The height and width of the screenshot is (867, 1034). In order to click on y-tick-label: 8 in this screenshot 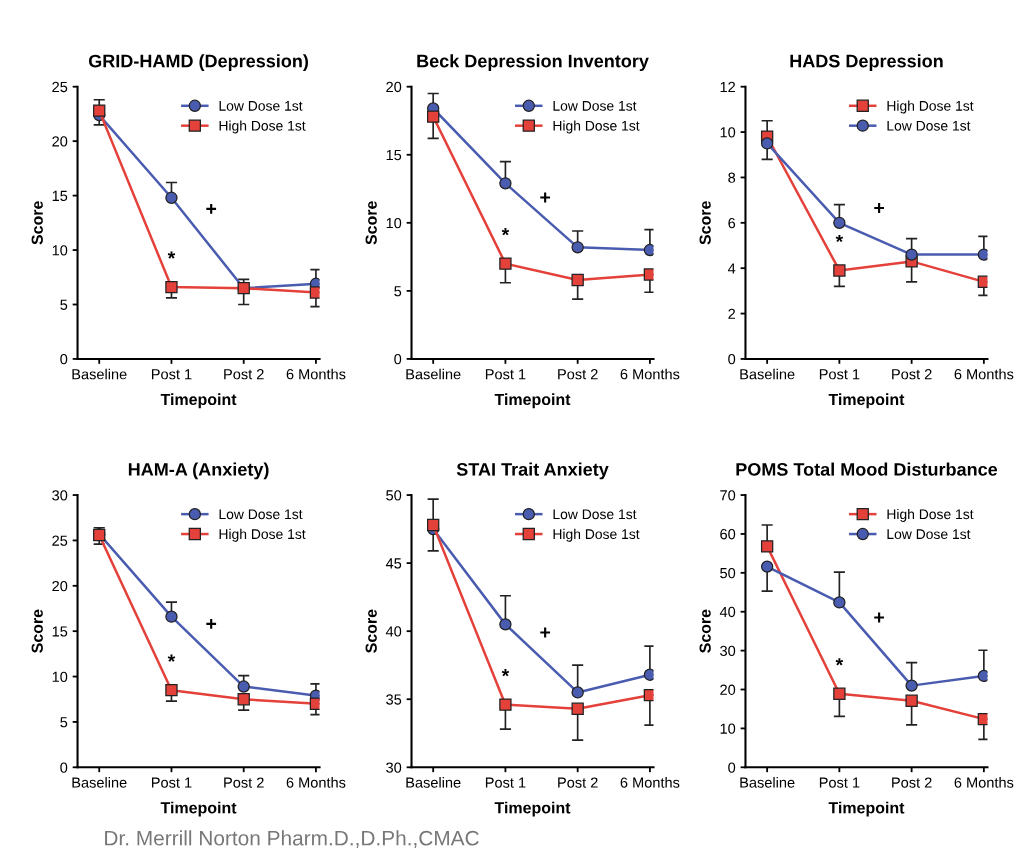, I will do `click(732, 177)`.